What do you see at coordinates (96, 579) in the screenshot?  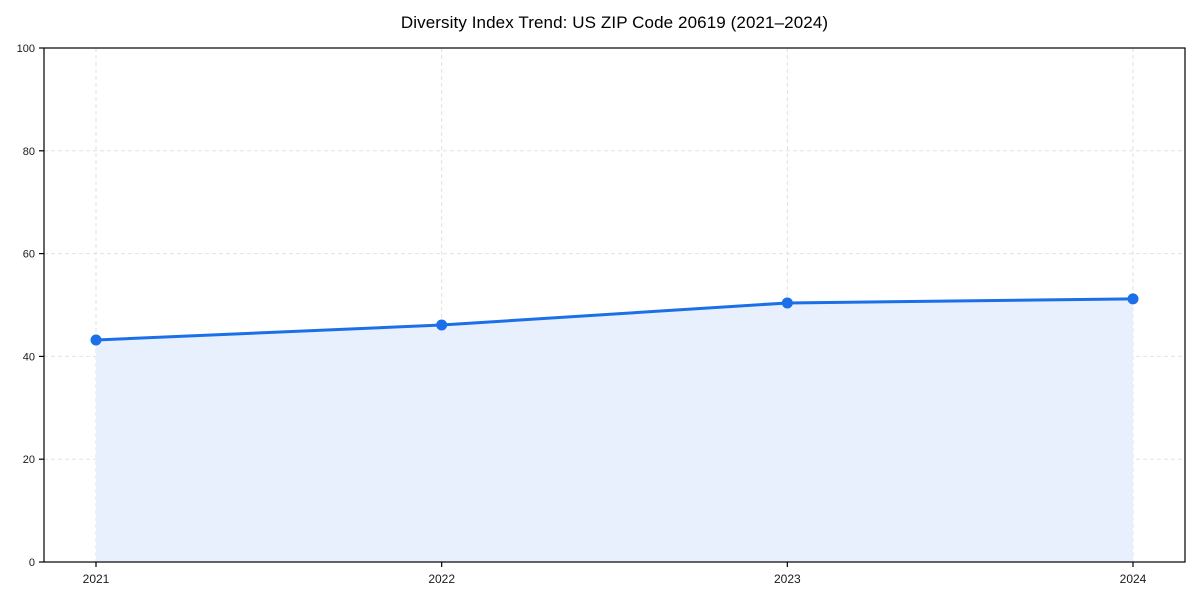 I see `x-tick-label: 2021` at bounding box center [96, 579].